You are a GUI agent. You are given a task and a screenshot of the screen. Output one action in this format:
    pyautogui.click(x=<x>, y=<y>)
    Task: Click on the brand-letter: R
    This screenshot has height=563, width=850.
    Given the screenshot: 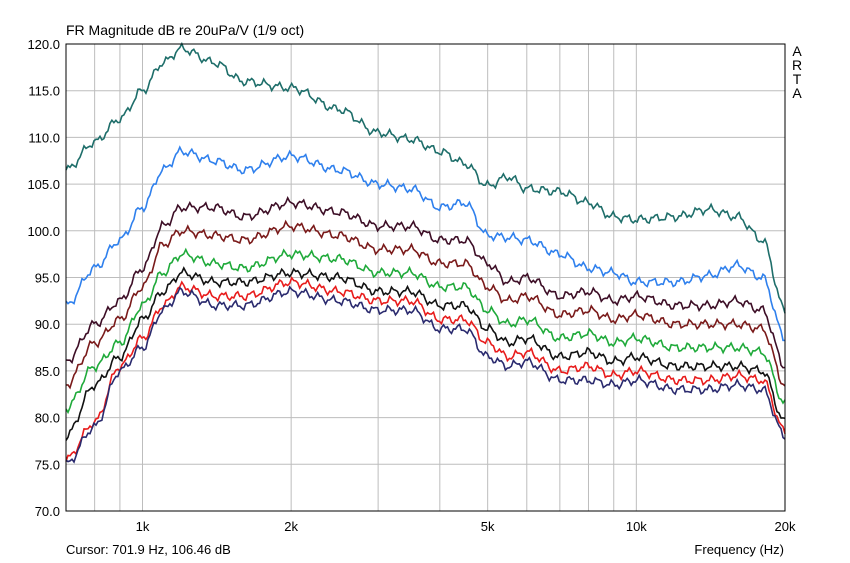 What is the action you would take?
    pyautogui.click(x=797, y=65)
    